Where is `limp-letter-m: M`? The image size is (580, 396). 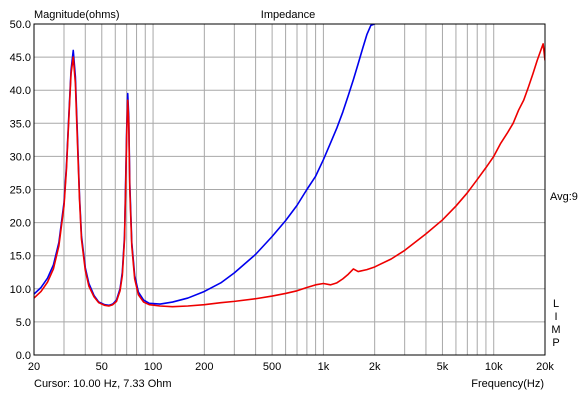 limp-letter-m: M is located at coordinates (556, 330).